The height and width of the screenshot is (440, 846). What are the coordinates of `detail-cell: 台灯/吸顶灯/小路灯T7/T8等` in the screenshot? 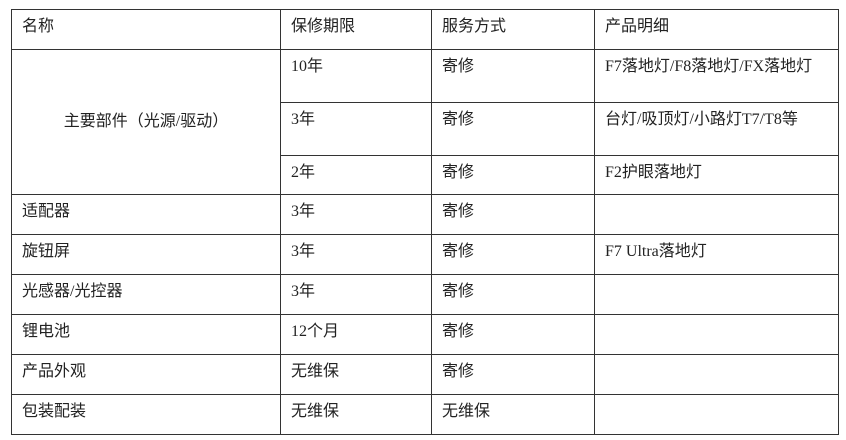 It's located at (716, 129).